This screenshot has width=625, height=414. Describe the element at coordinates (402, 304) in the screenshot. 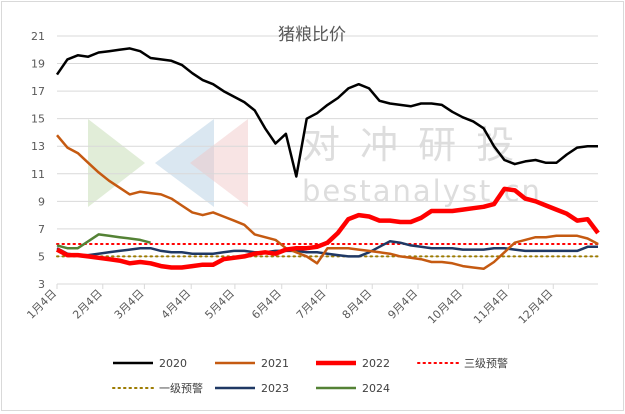

I see `x-tick-label: 9月4日` at that location.